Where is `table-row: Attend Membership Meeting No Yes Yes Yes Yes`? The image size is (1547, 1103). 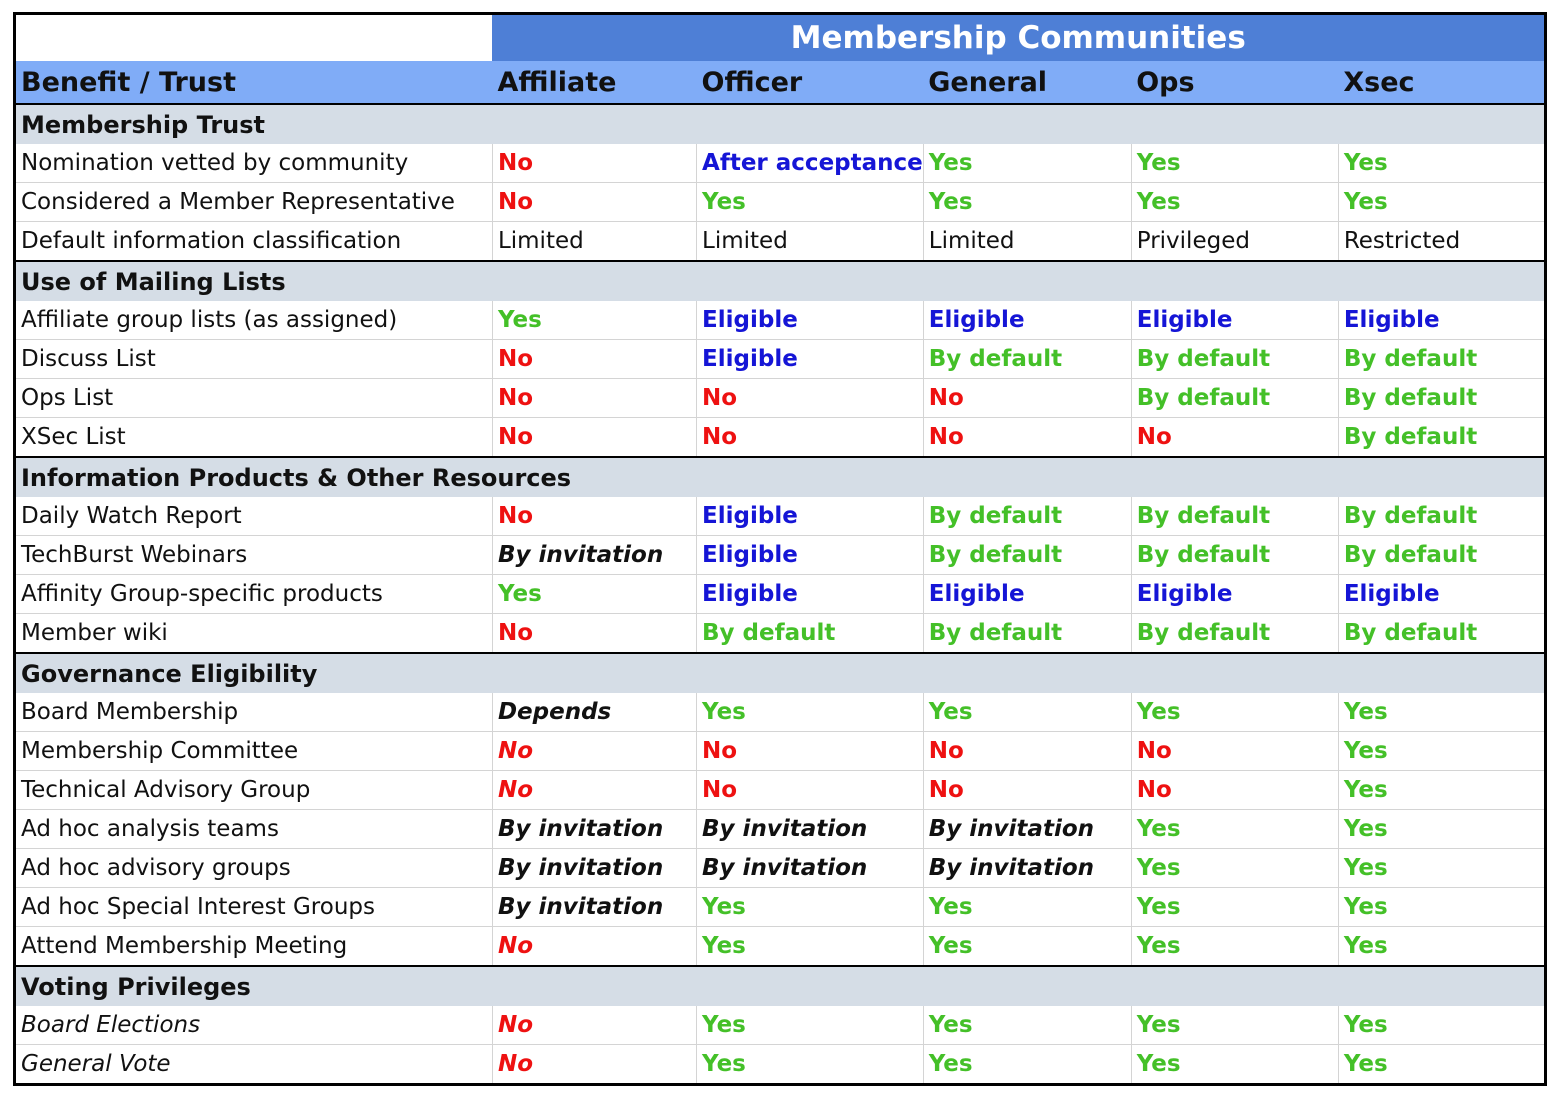
table-row: Attend Membership Meeting No Yes Yes Yes Yes is located at coordinates (780, 946).